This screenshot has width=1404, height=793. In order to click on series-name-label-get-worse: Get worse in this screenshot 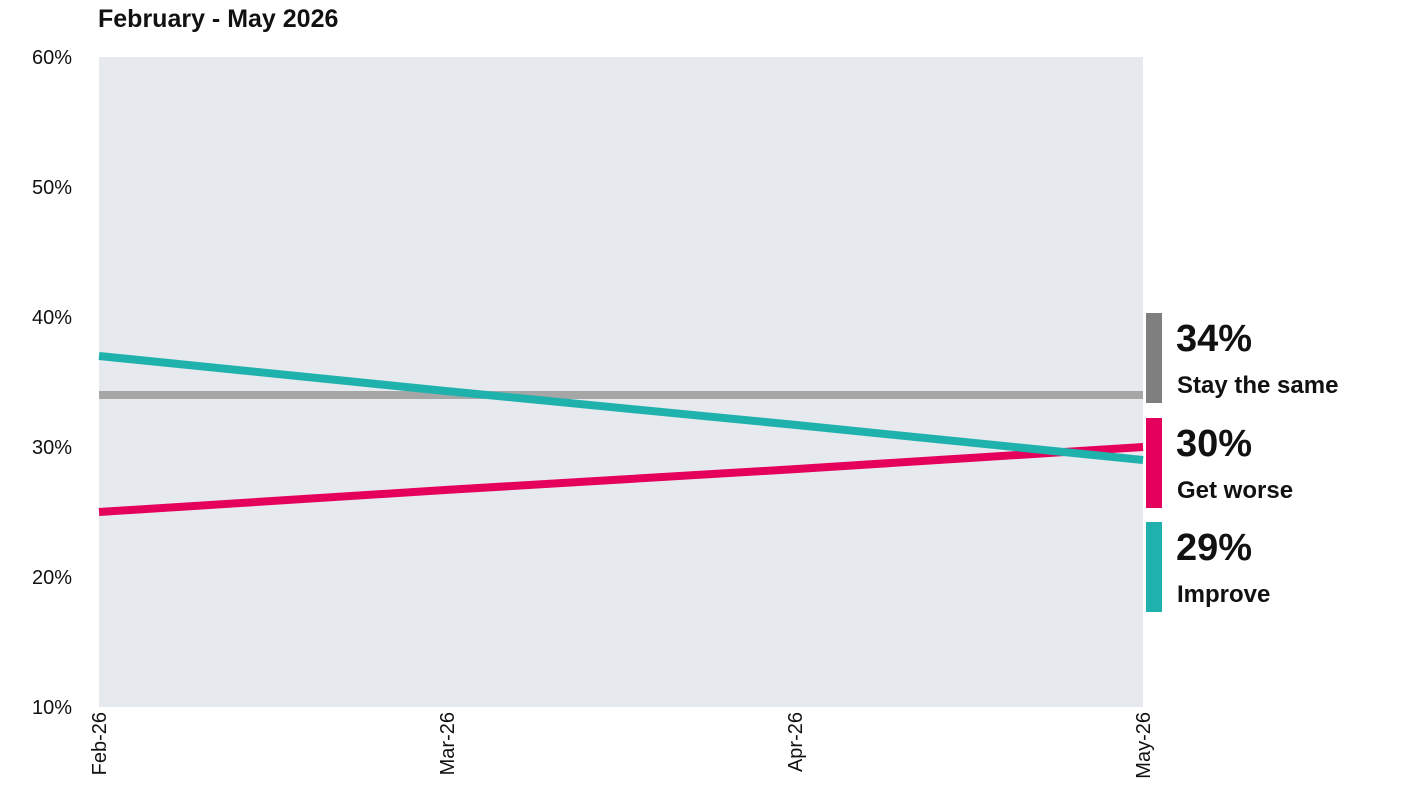, I will do `click(1235, 490)`.